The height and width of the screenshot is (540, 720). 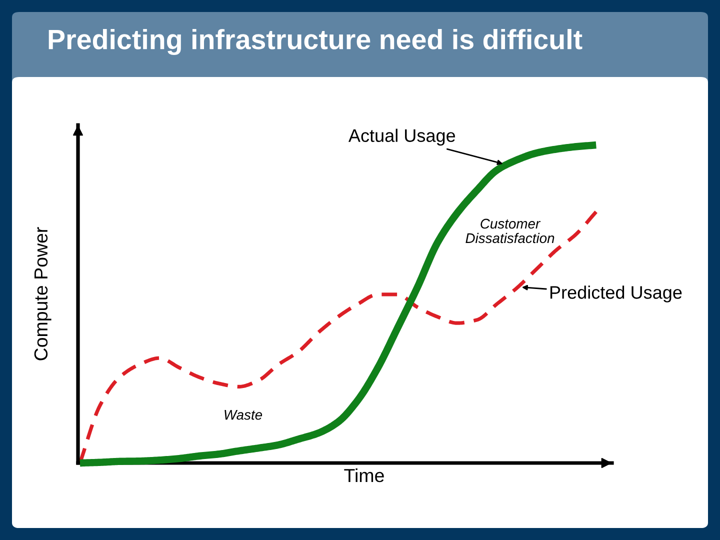 I want to click on text: Actual Usage, so click(x=402, y=137).